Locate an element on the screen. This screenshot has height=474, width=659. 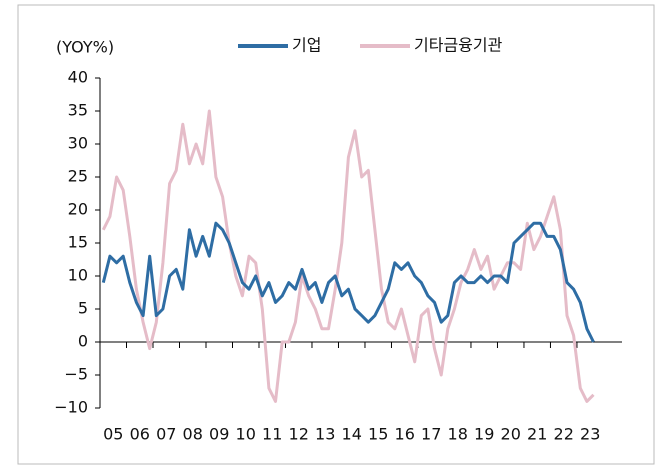
x-tick-label: 20 is located at coordinates (511, 434).